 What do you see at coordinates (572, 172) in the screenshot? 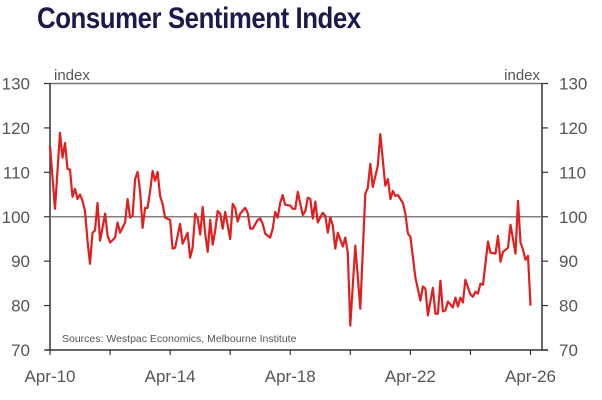
I see `y-tick-label-right: 110` at bounding box center [572, 172].